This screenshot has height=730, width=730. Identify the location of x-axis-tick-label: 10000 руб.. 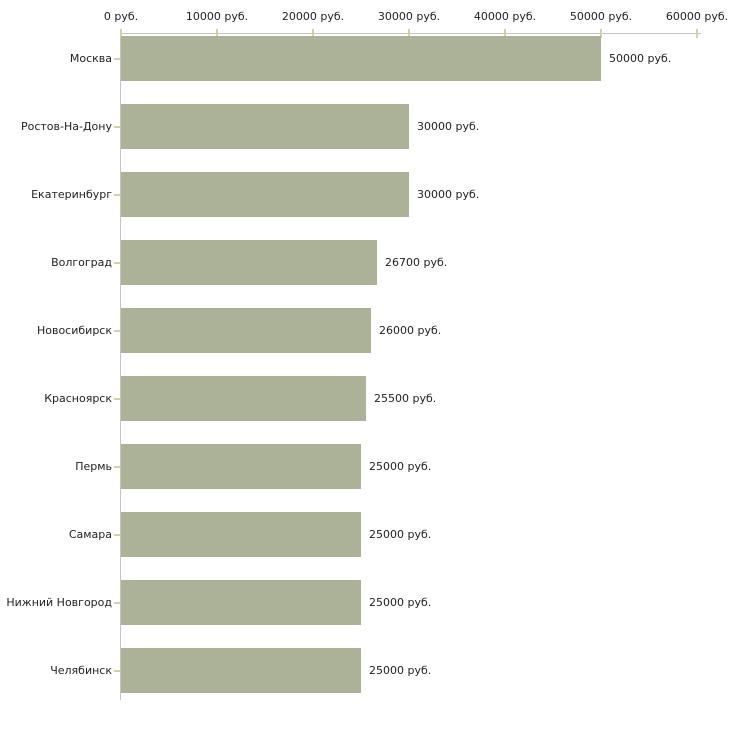
(217, 16).